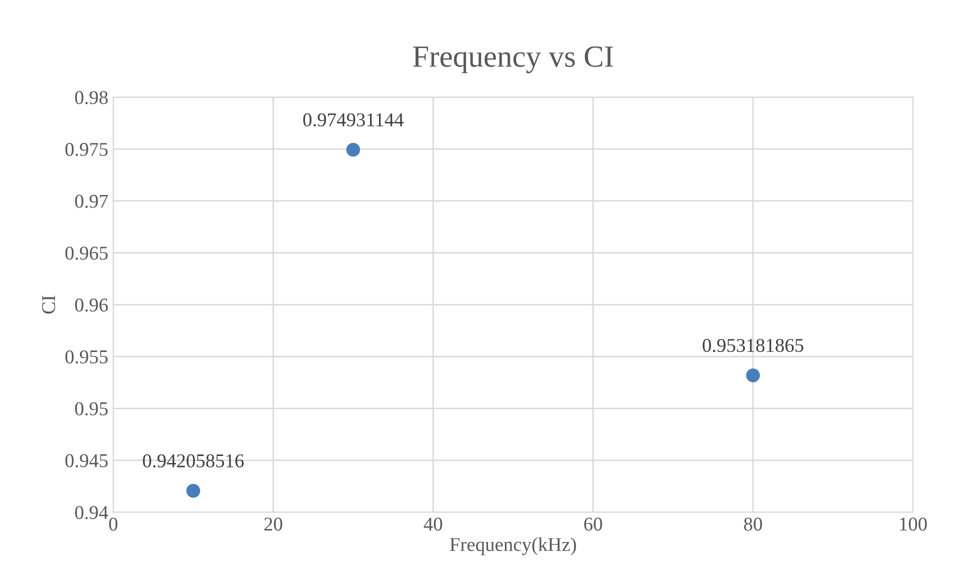  What do you see at coordinates (86, 253) in the screenshot?
I see `y-tick-label: 0.965` at bounding box center [86, 253].